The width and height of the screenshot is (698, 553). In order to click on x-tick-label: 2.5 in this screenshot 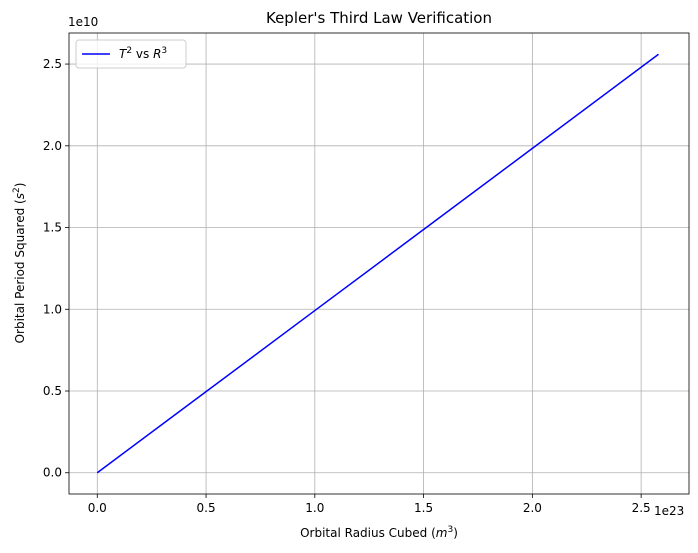, I will do `click(641, 508)`.